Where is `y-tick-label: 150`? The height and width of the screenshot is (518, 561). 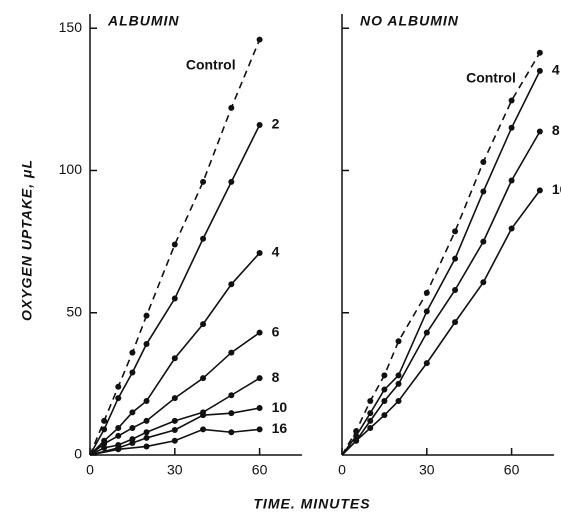
y-tick-label: 150 is located at coordinates (71, 27).